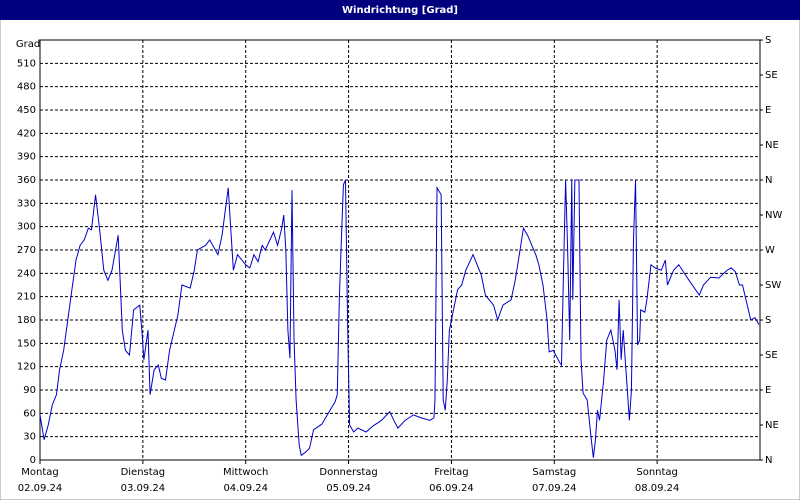 The height and width of the screenshot is (500, 800). Describe the element at coordinates (26, 227) in the screenshot. I see `y-tick-label: 300` at that location.